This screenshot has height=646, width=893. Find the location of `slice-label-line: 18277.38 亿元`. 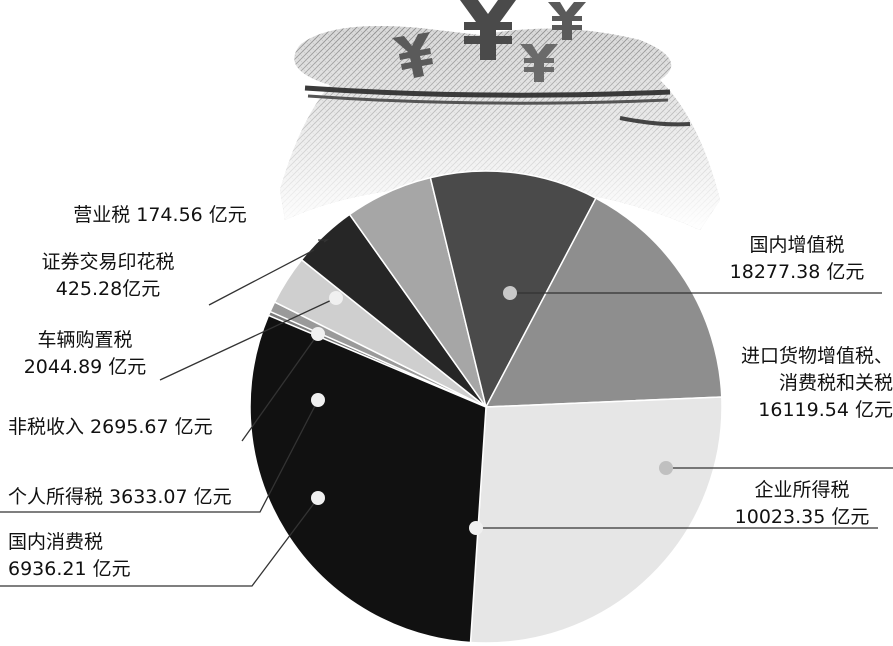

slice-label-line: 18277.38 亿元 is located at coordinates (797, 272).